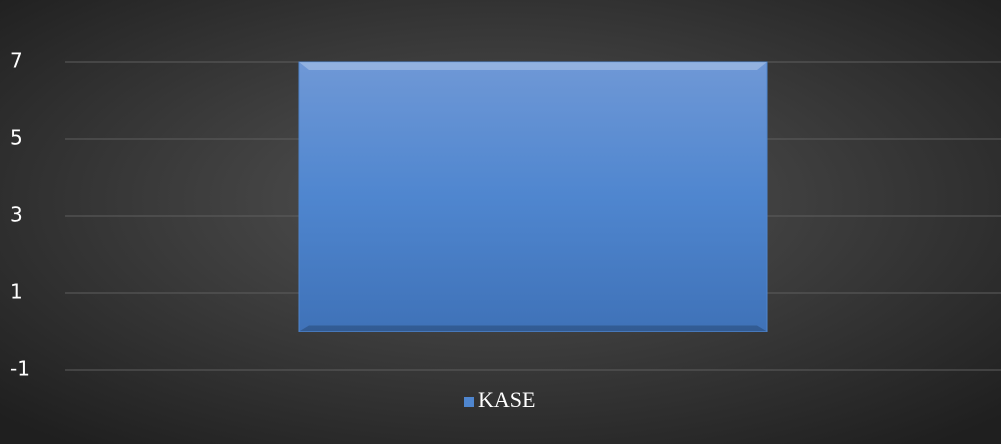  I want to click on y-tick-label: 3, so click(16, 215).